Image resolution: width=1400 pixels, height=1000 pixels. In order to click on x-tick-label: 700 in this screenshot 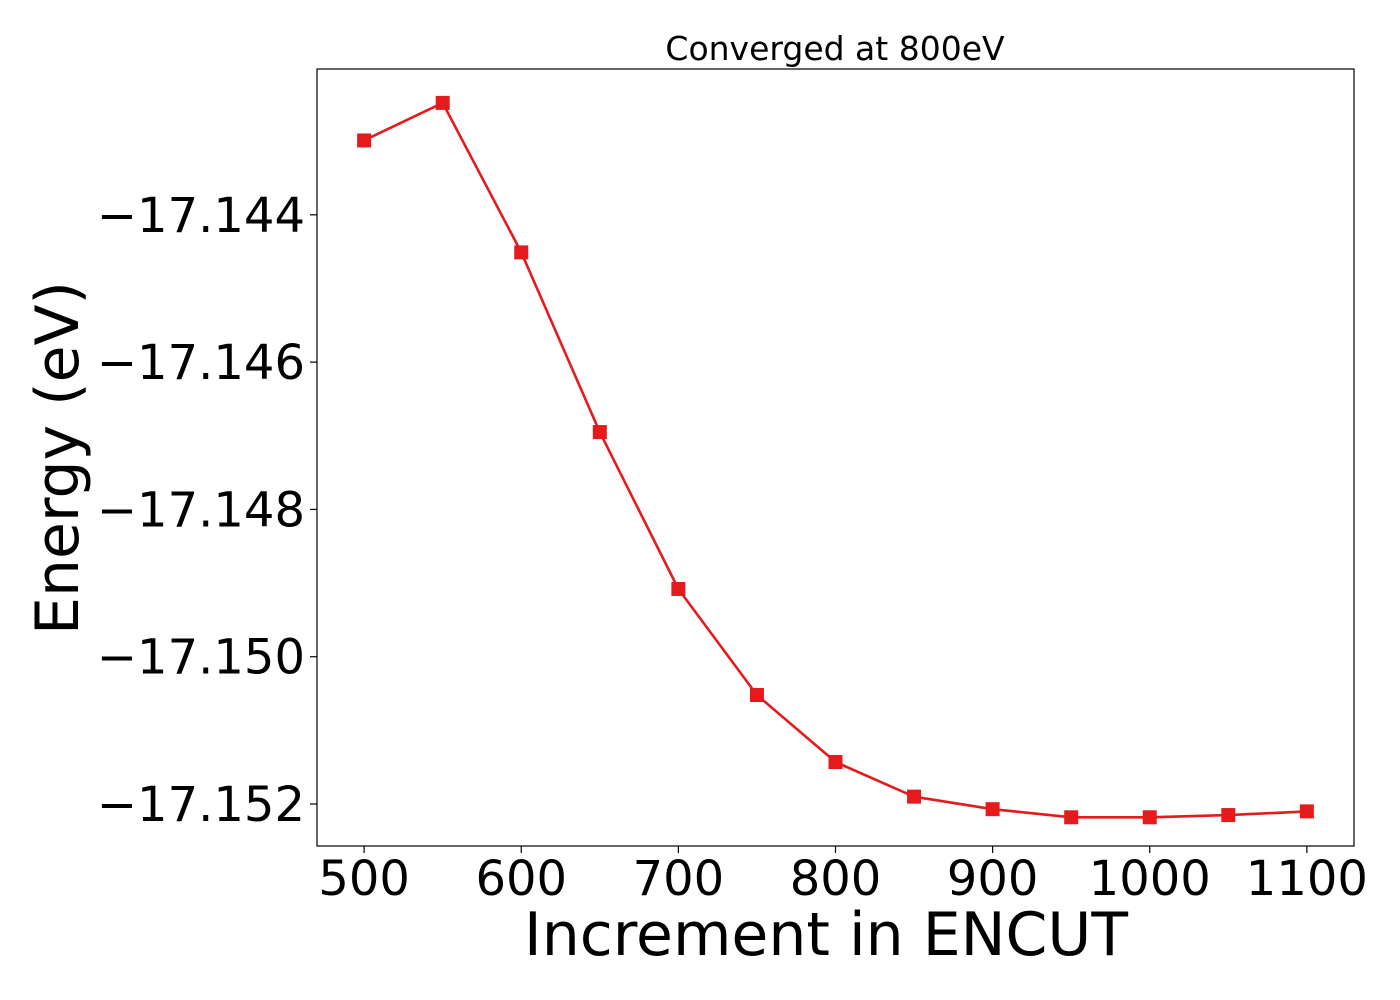, I will do `click(679, 879)`.